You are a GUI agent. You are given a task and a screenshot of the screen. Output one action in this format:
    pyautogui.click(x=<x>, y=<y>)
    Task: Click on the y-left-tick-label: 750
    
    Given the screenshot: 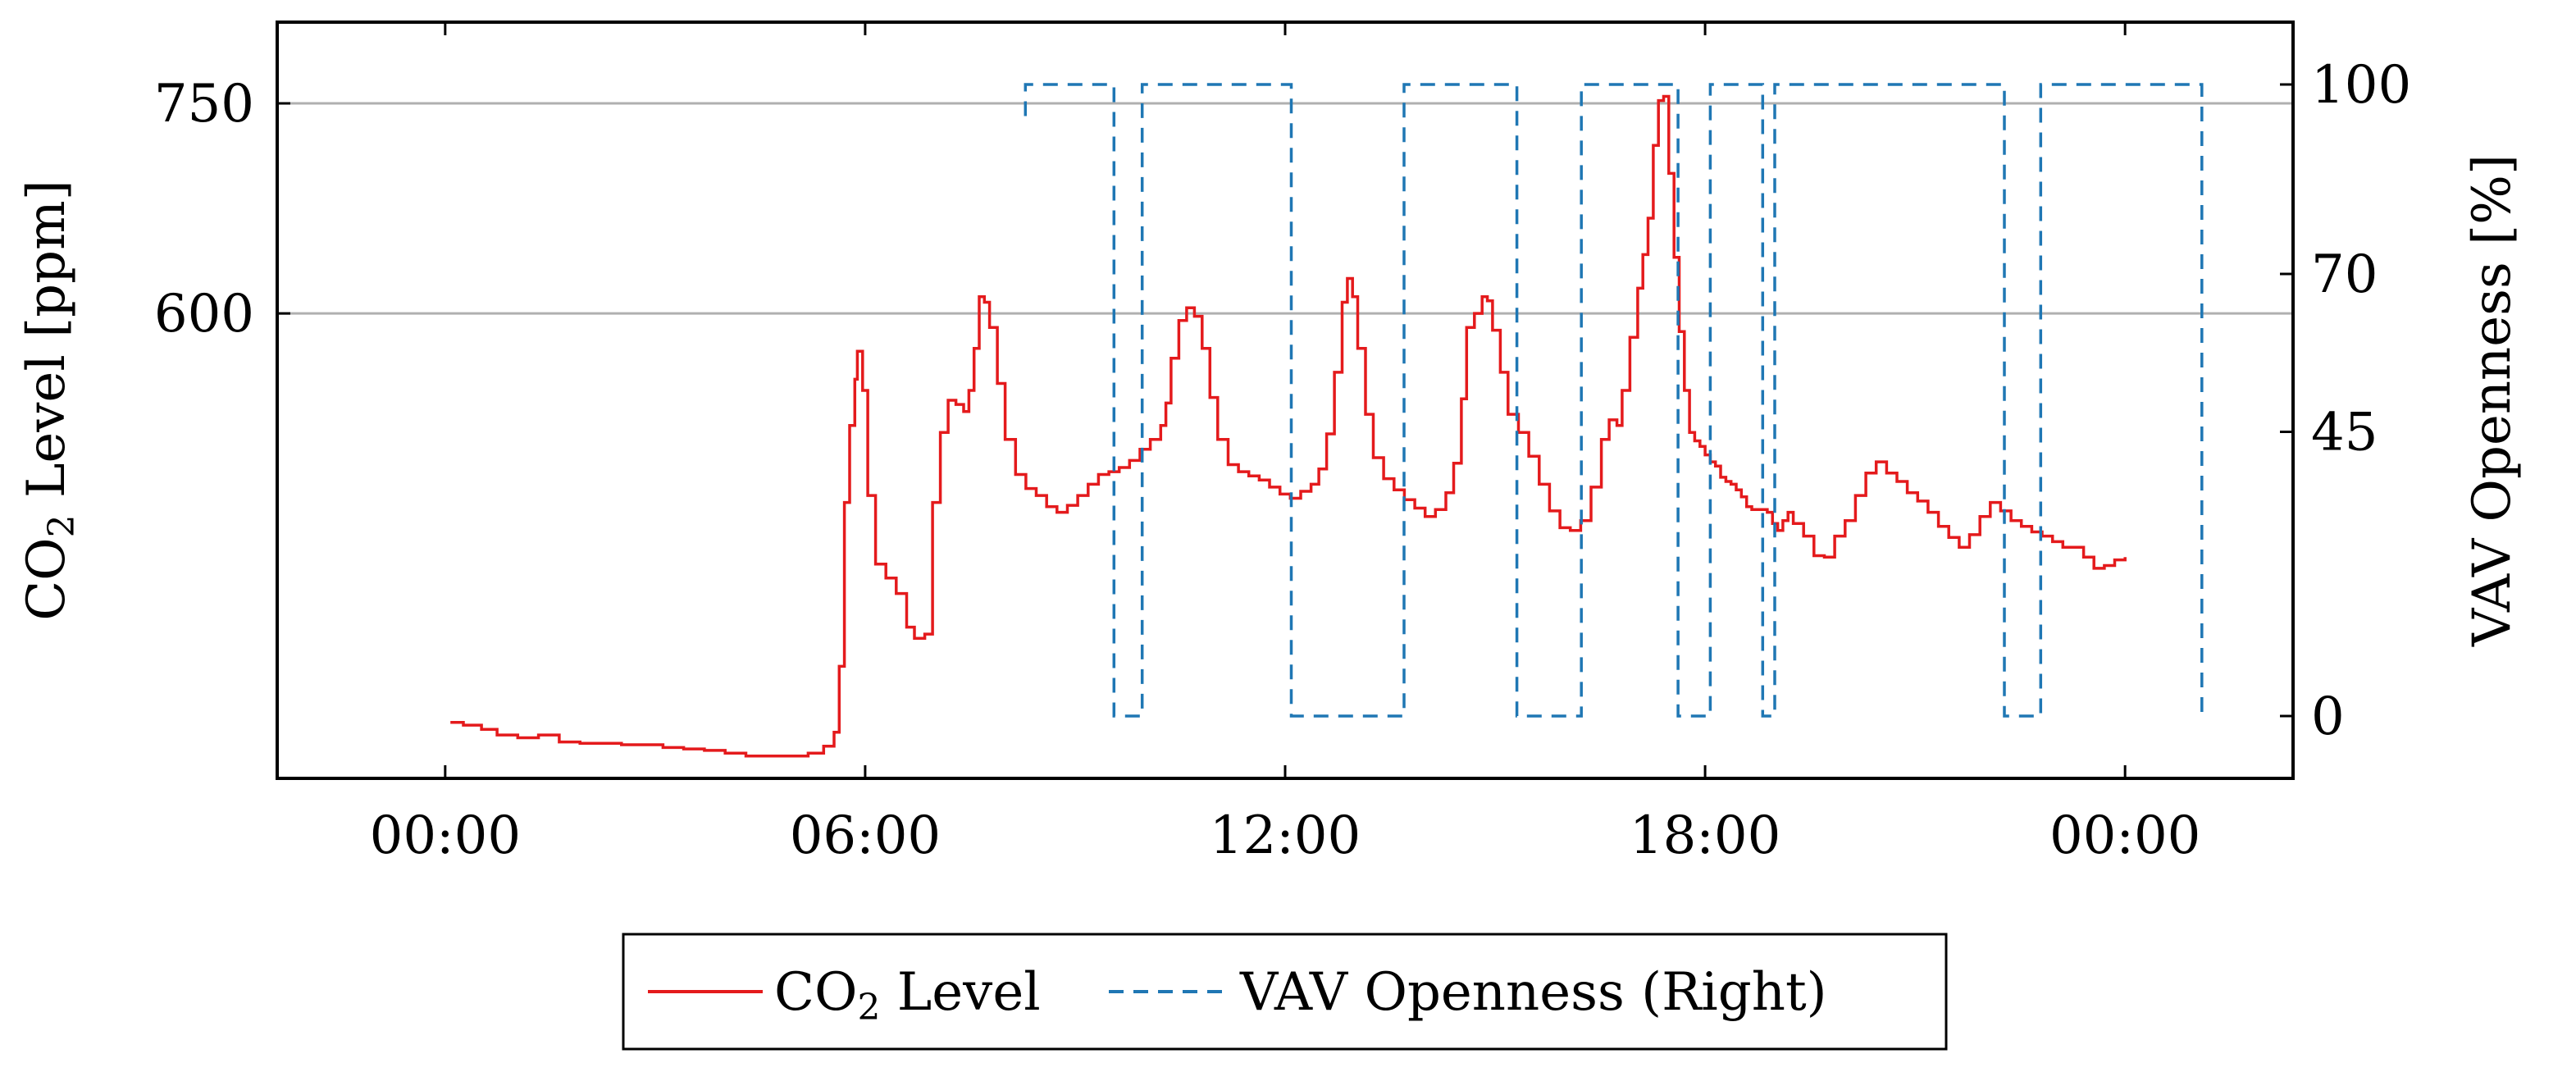 What is the action you would take?
    pyautogui.click(x=204, y=104)
    